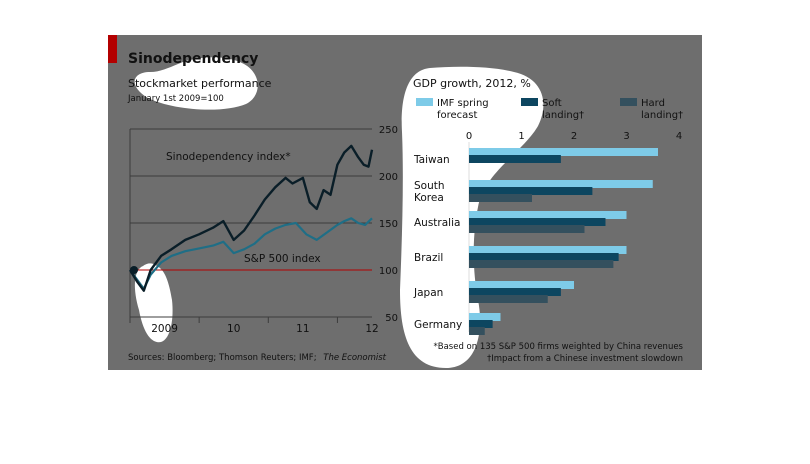 This screenshot has width=810, height=464. What do you see at coordinates (531, 191) in the screenshot?
I see `bar-south-korea-soft-landing` at bounding box center [531, 191].